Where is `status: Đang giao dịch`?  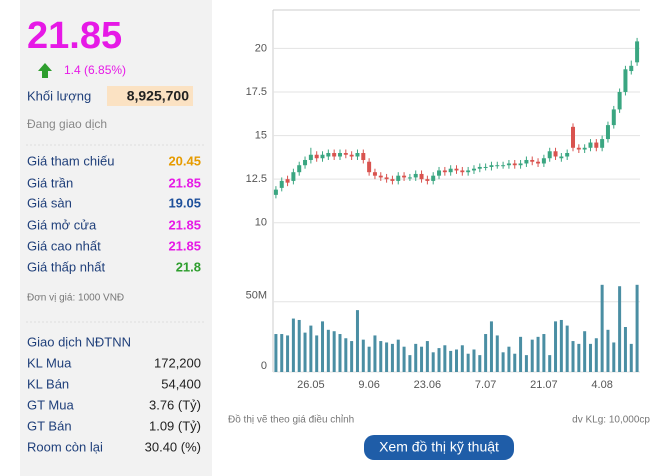
status: Đang giao dịch is located at coordinates (67, 124).